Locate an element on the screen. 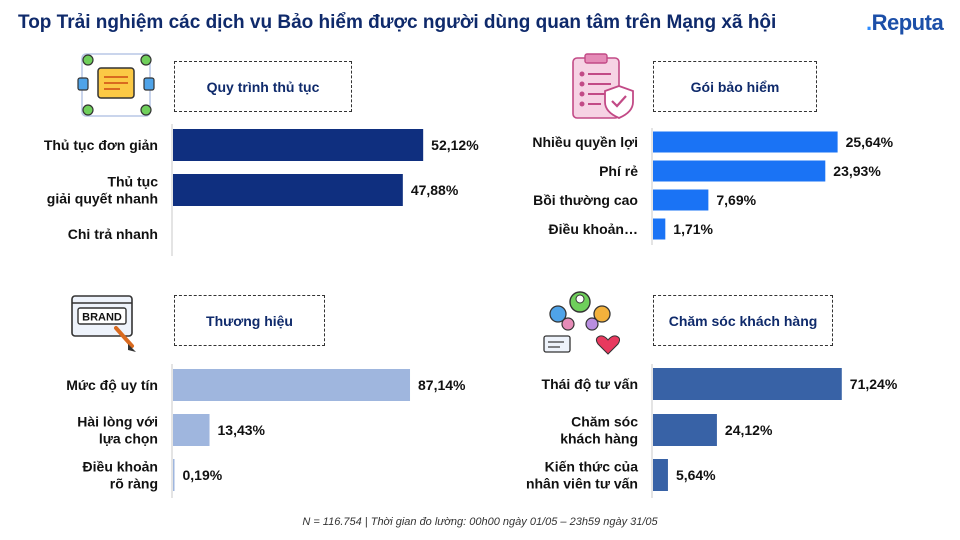 Image resolution: width=960 pixels, height=540 pixels. category-box-customer-care: Chăm sóc khách hàng is located at coordinates (743, 320).